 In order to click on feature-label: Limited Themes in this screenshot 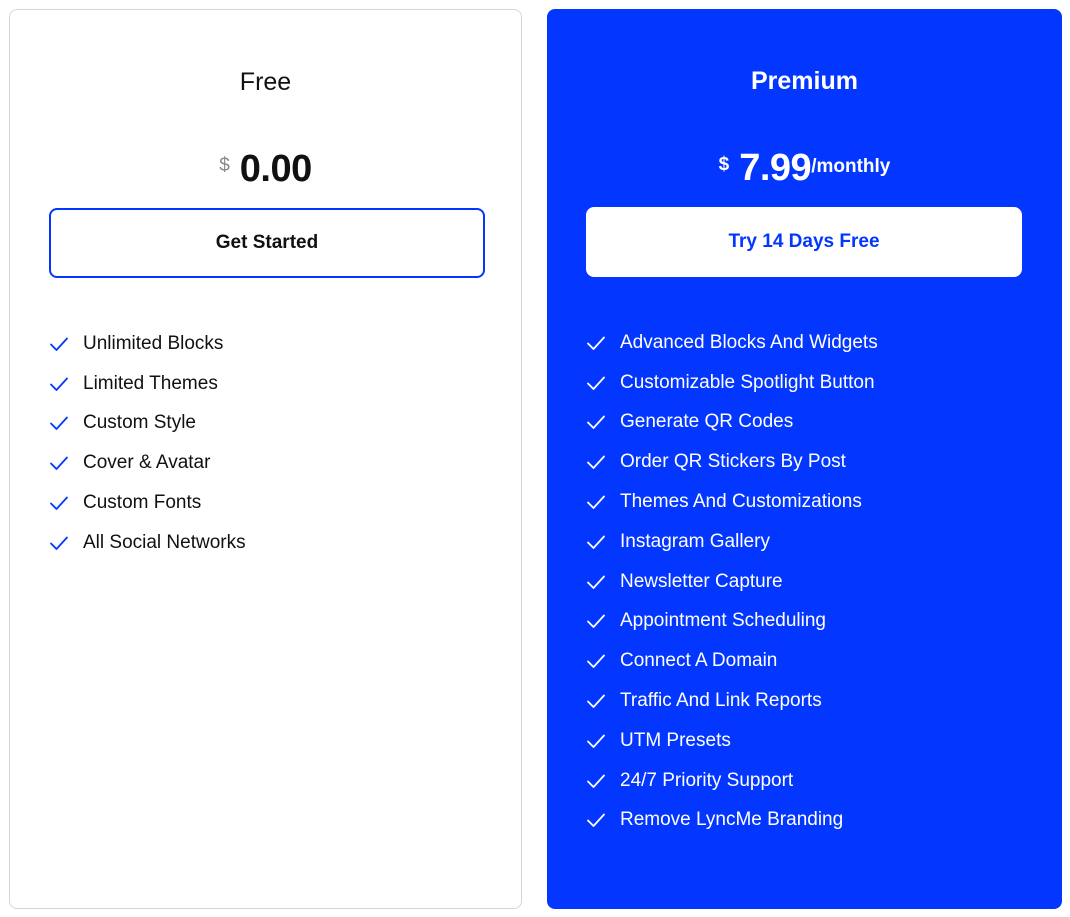, I will do `click(150, 383)`.